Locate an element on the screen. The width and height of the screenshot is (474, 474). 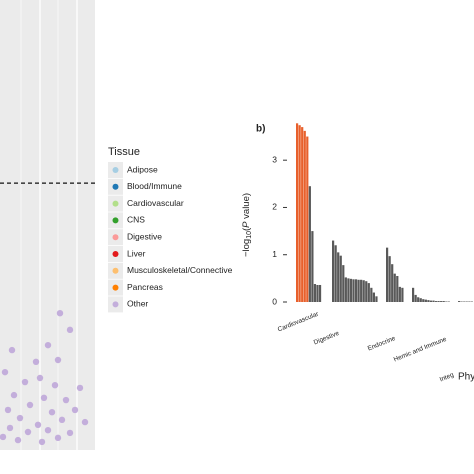
legend-title: Tissue is located at coordinates (124, 152).